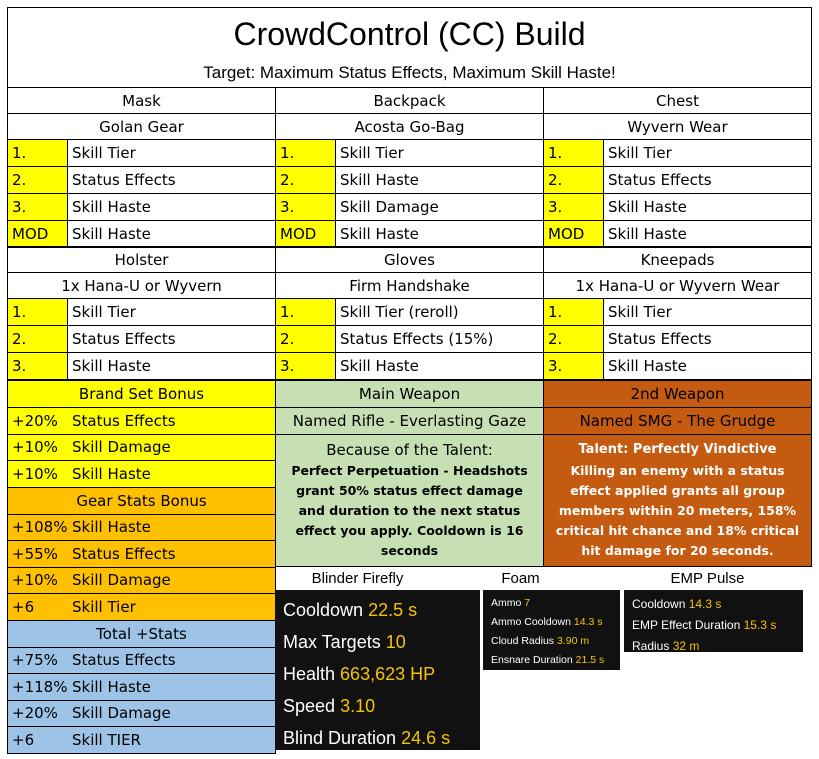 This screenshot has height=759, width=819. Describe the element at coordinates (358, 706) in the screenshot. I see `stat-value: 3.10` at that location.